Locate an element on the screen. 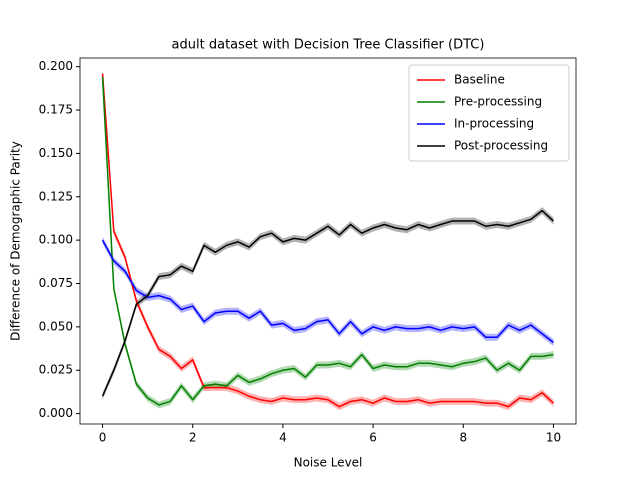  legend-box is located at coordinates (489, 113).